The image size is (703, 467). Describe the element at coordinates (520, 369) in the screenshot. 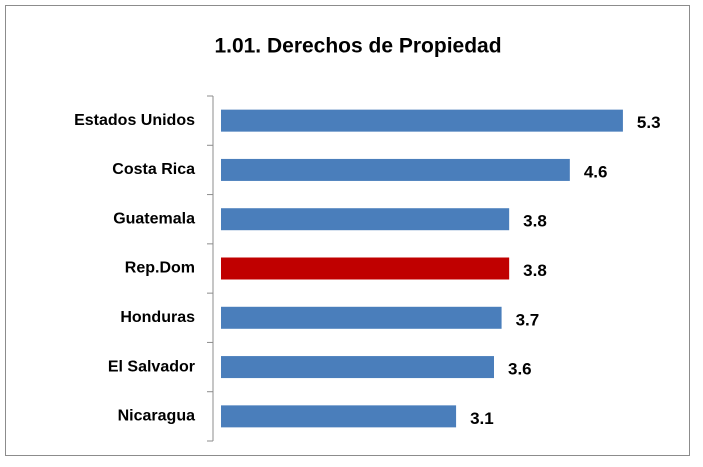

I see `data-label: 3.6` at that location.